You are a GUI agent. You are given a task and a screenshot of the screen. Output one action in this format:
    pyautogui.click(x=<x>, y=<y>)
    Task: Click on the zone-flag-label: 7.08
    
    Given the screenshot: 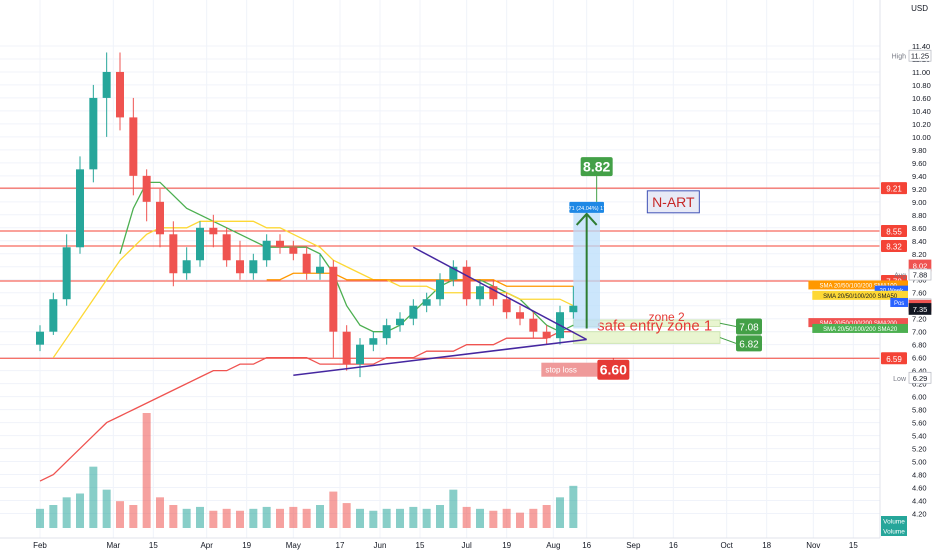 What is the action you would take?
    pyautogui.click(x=749, y=327)
    